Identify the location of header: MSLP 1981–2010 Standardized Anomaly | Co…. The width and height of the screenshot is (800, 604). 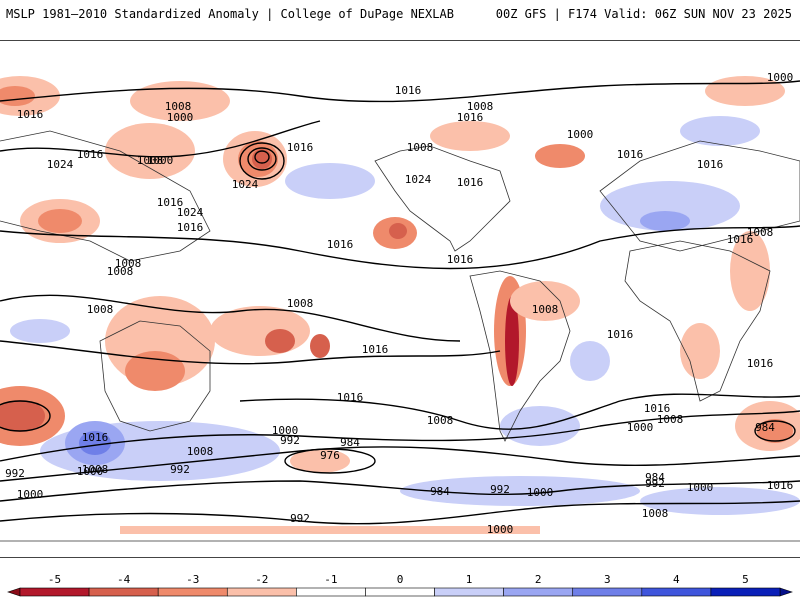
(400, 15).